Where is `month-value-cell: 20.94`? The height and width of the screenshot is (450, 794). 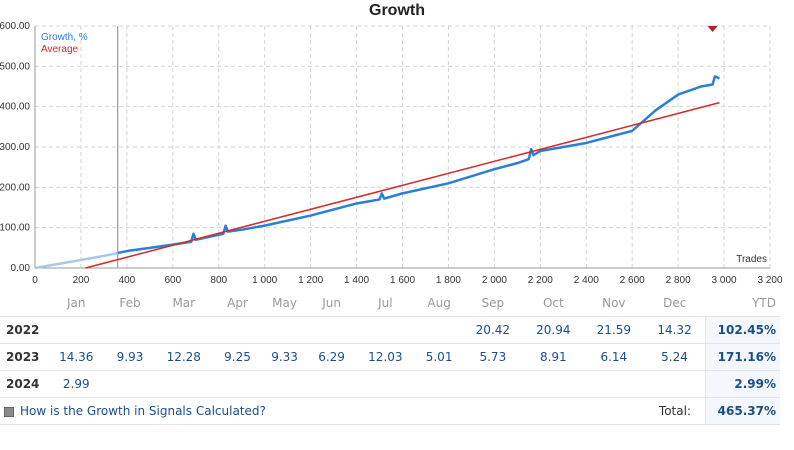
month-value-cell: 20.94 is located at coordinates (553, 330).